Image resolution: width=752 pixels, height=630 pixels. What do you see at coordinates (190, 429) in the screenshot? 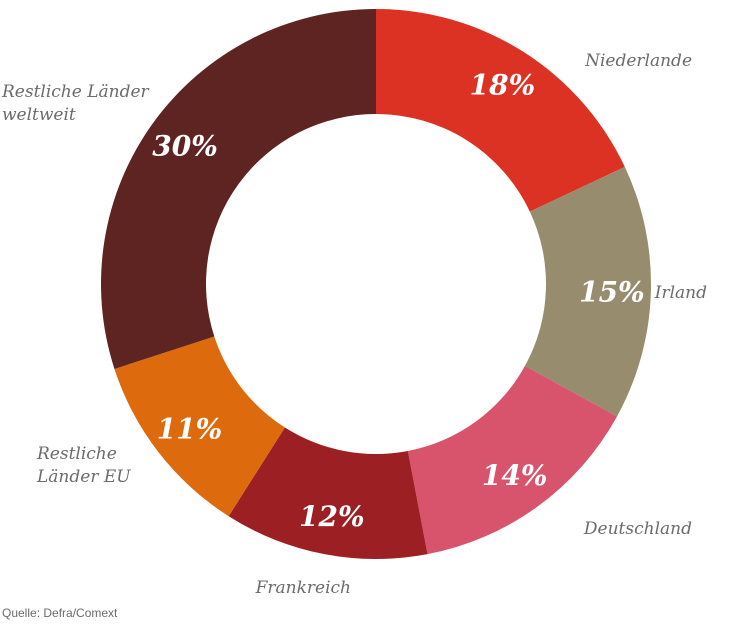
I see `slice-percent-label: 11%` at bounding box center [190, 429].